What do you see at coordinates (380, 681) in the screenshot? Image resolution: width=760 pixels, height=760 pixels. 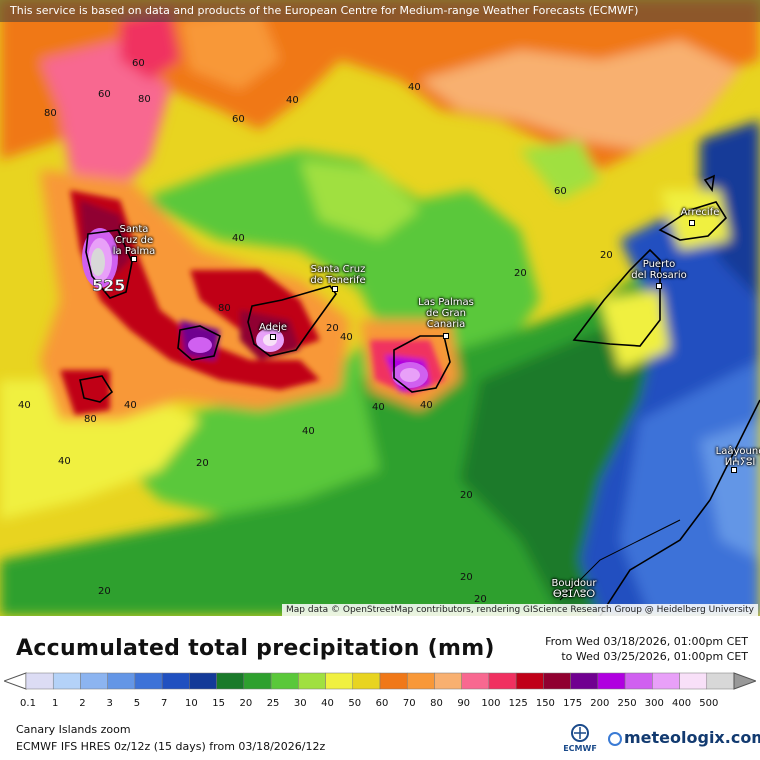 I see `color-scale` at bounding box center [380, 681].